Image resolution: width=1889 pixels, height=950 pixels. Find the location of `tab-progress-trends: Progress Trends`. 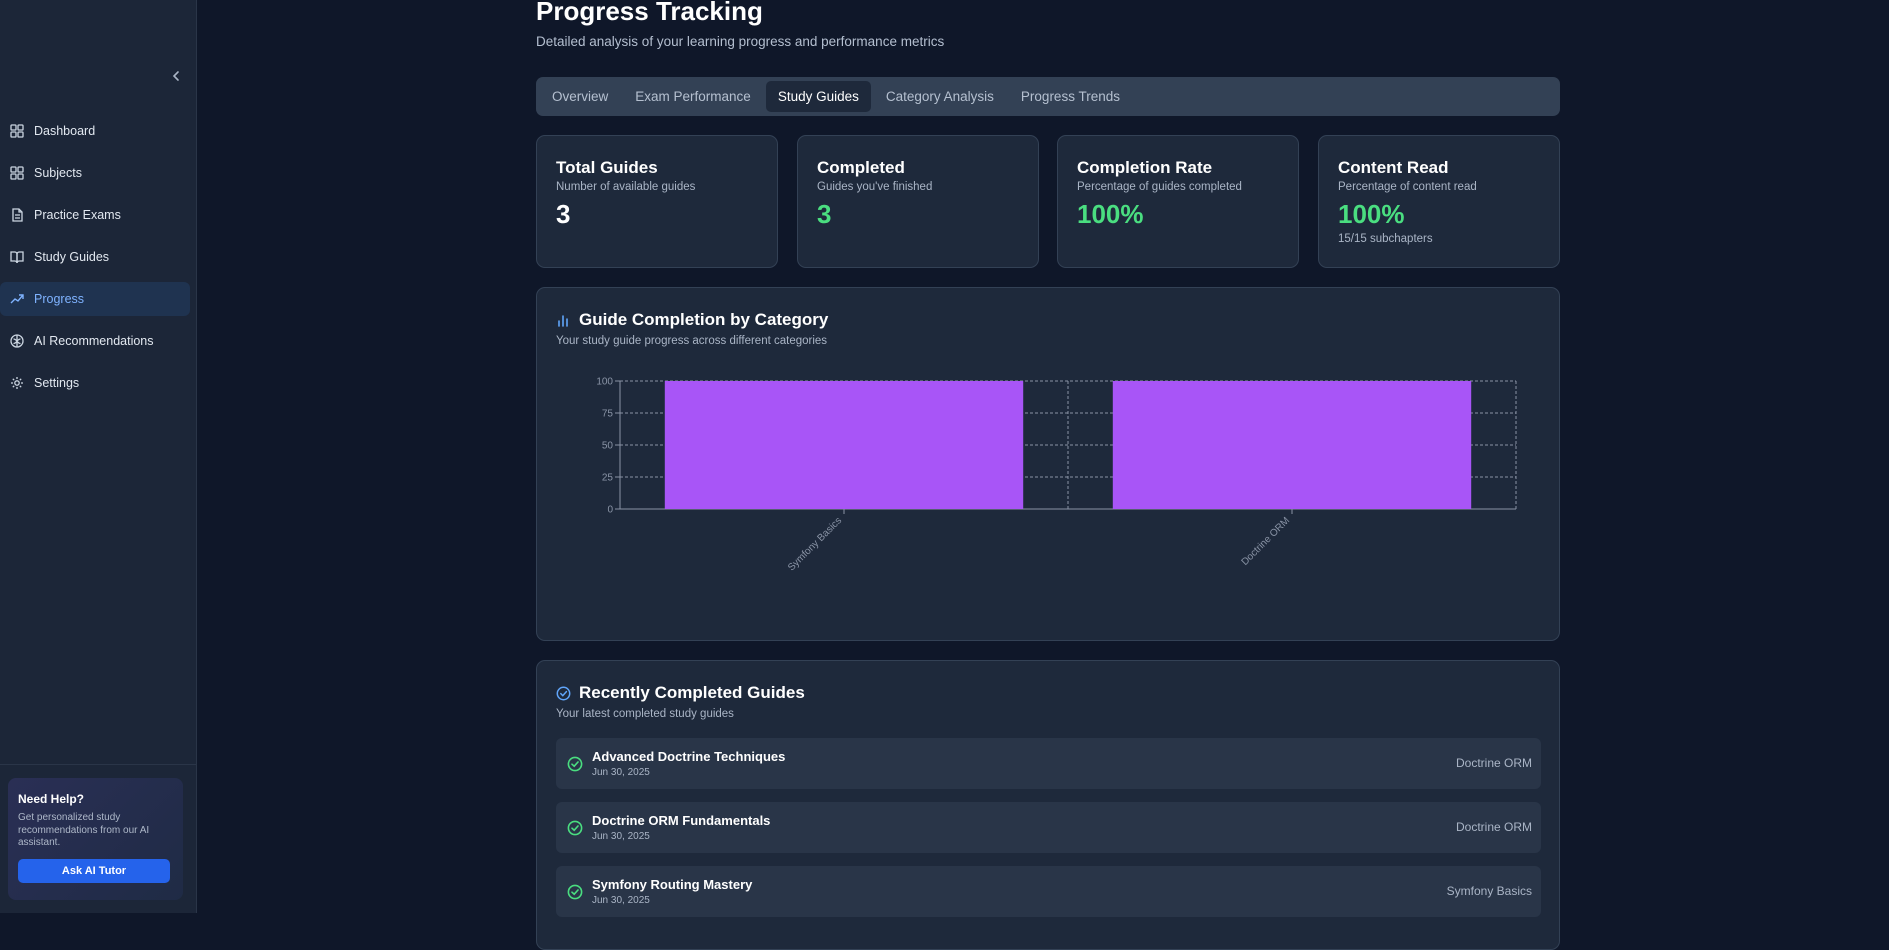

tab-progress-trends: Progress Trends is located at coordinates (1070, 96).